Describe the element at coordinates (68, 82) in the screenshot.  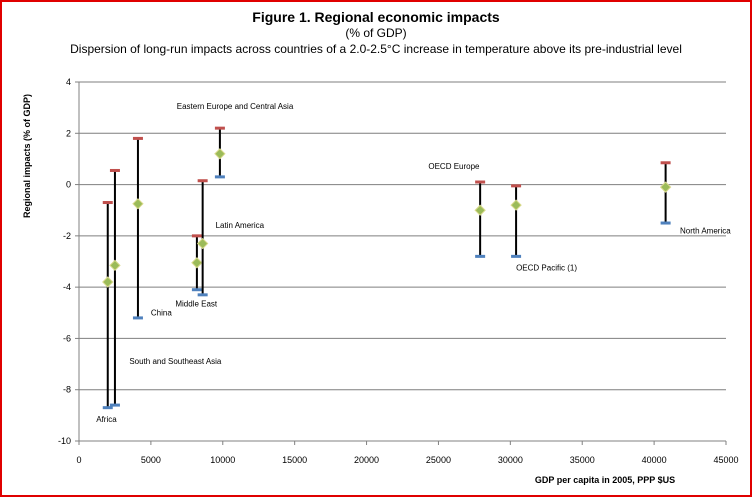
I see `y-tick-label: 4` at that location.